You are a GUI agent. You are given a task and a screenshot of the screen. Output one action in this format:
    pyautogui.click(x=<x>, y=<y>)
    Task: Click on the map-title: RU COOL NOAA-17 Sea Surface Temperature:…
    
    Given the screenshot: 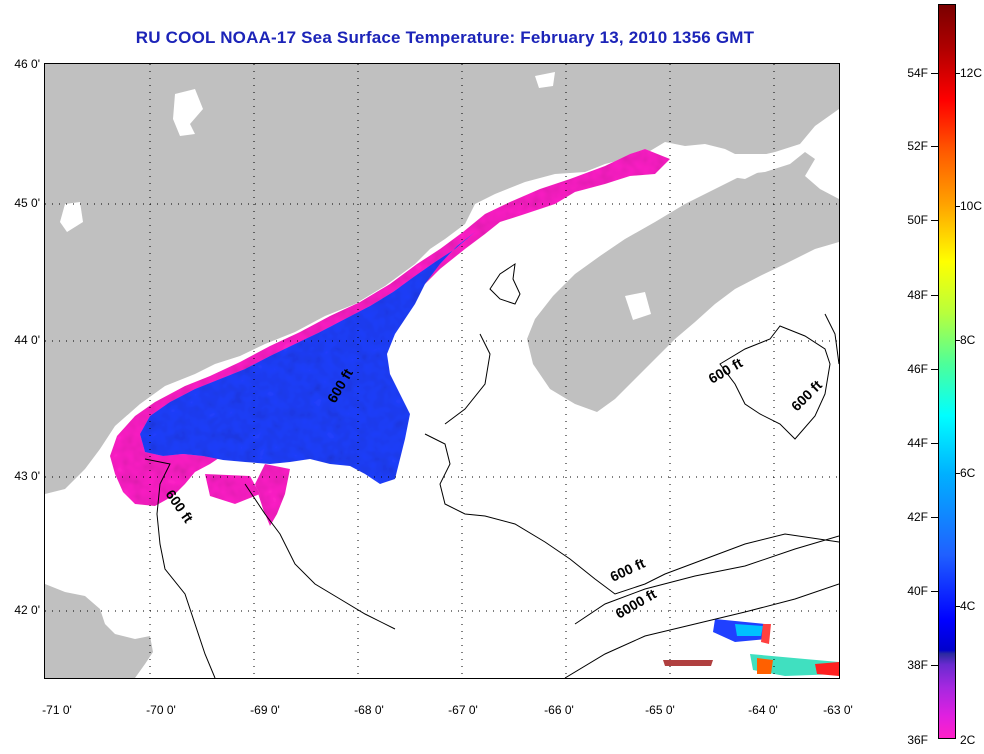 What is the action you would take?
    pyautogui.click(x=445, y=37)
    